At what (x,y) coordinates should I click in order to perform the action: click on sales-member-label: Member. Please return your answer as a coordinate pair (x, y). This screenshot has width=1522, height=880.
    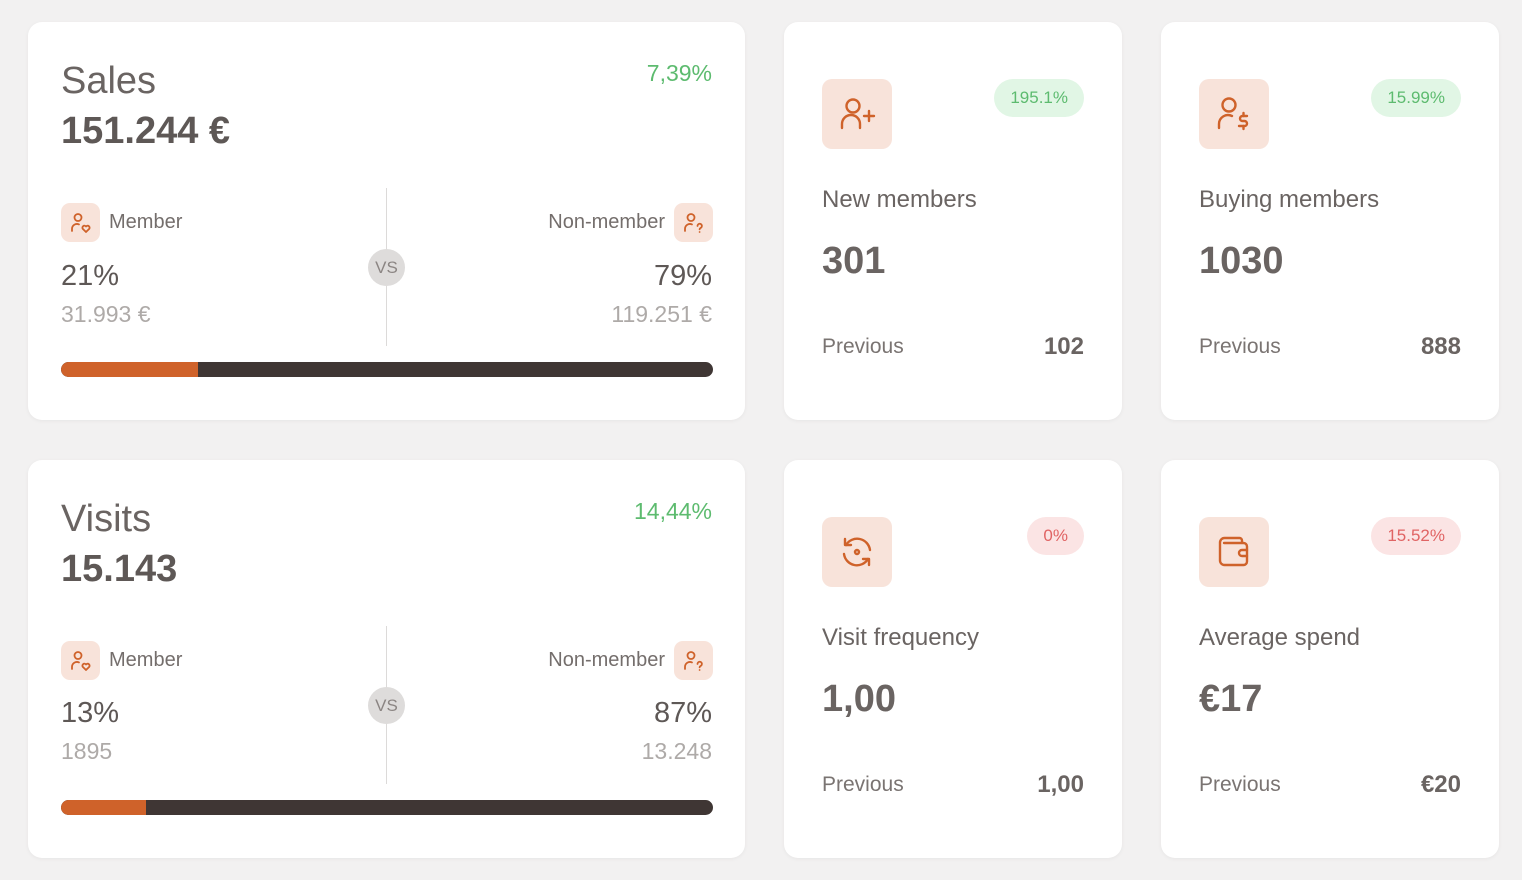
    Looking at the image, I should click on (146, 222).